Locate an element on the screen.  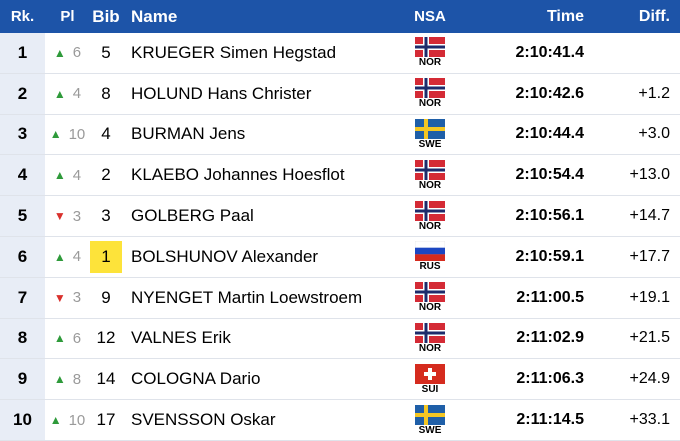
bib: 3 is located at coordinates (106, 216).